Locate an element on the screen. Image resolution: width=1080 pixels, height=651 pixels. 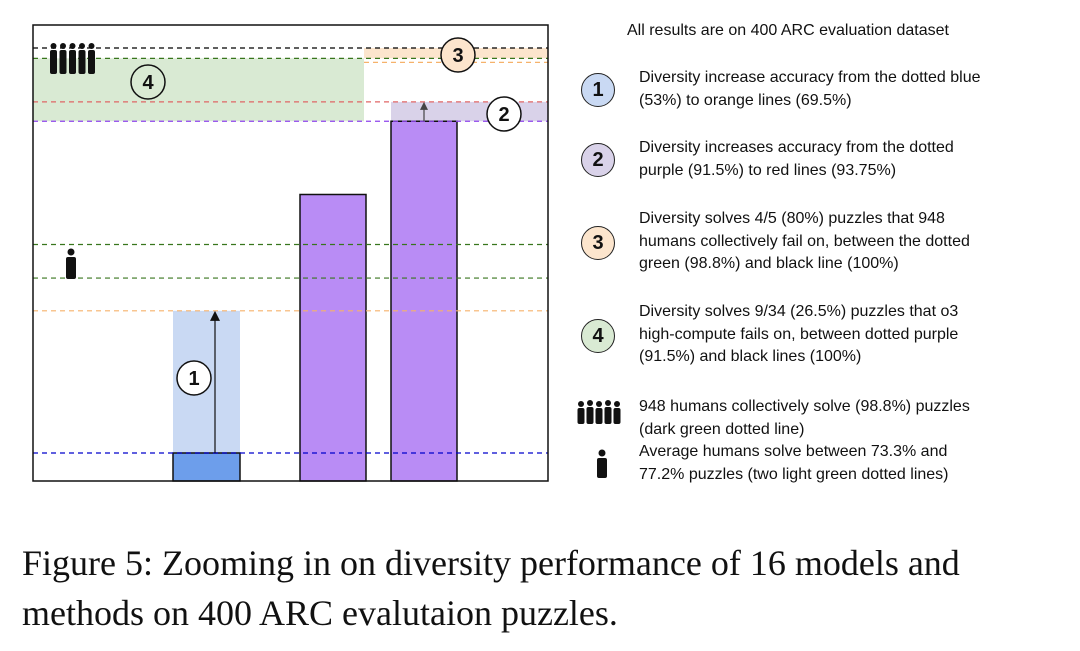
legend-marker-2: 2 is located at coordinates (598, 160).